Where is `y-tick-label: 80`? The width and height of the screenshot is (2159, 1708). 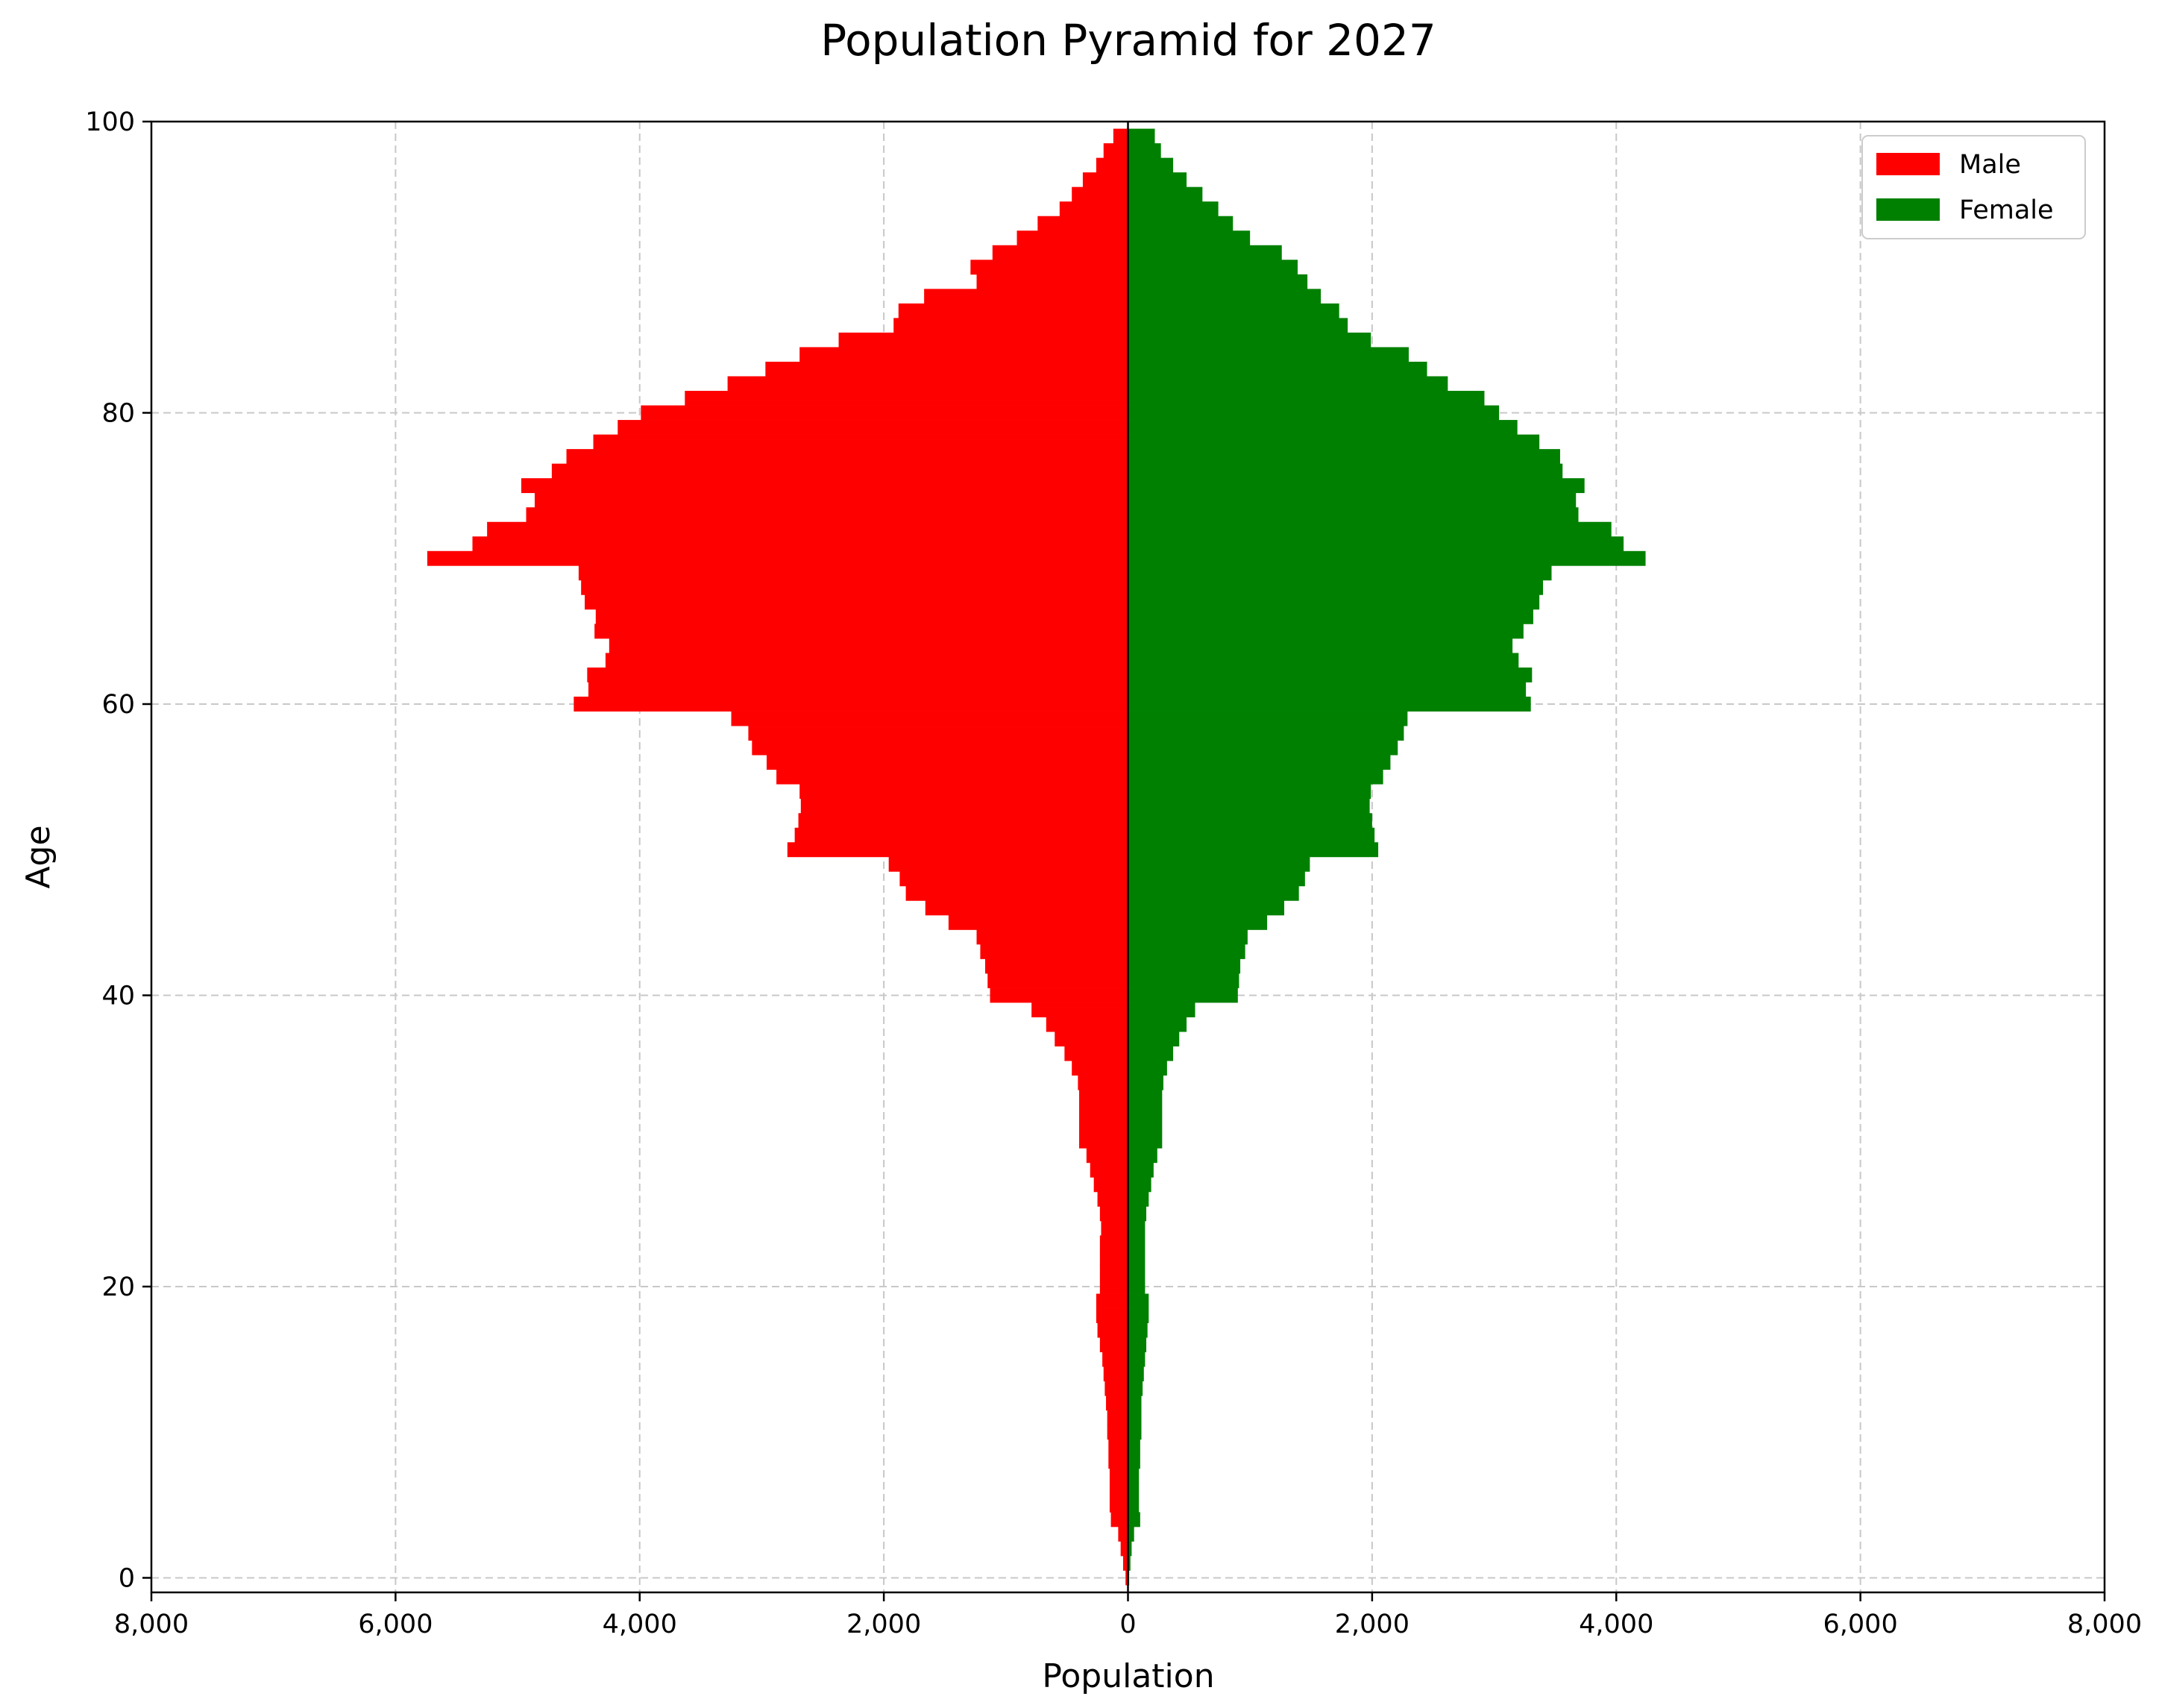
y-tick-label: 80 is located at coordinates (118, 413).